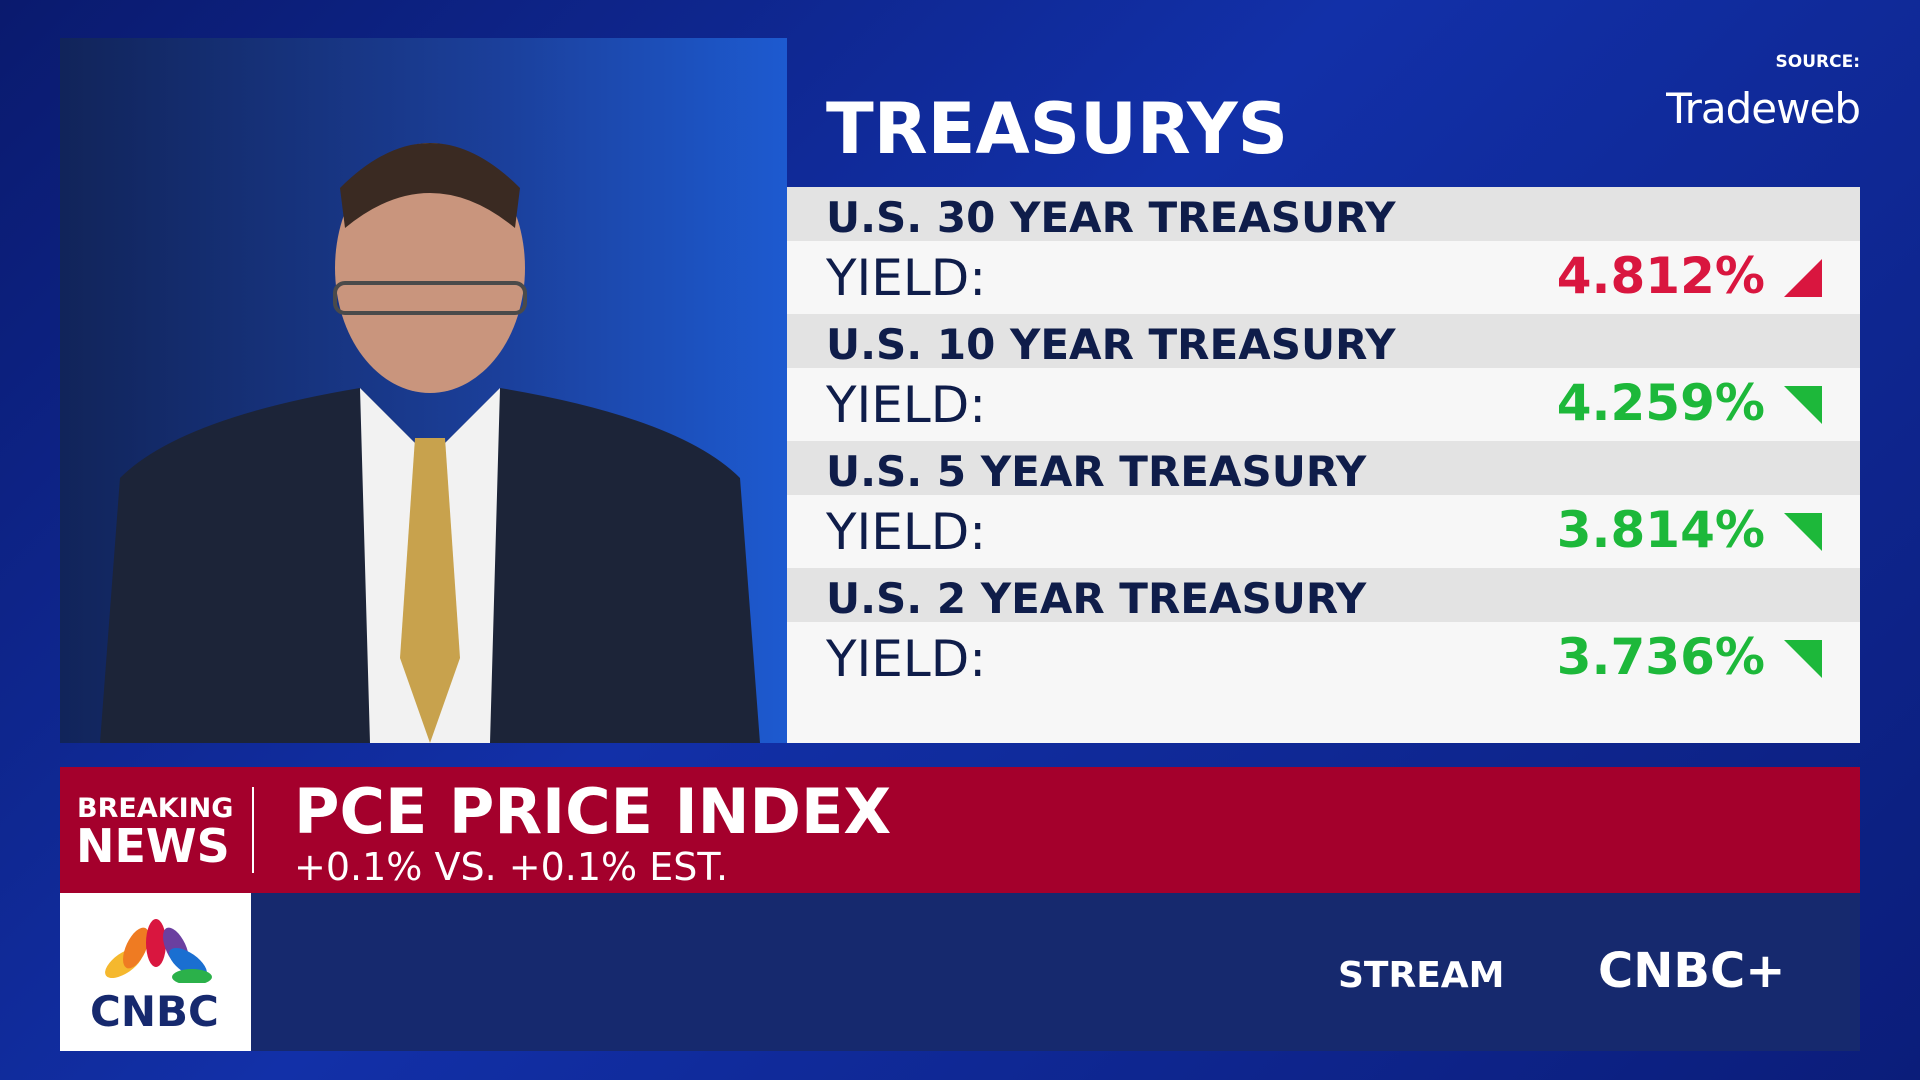 The image size is (1920, 1080). Describe the element at coordinates (1817, 62) in the screenshot. I see `source-label: SOURCE:` at that location.